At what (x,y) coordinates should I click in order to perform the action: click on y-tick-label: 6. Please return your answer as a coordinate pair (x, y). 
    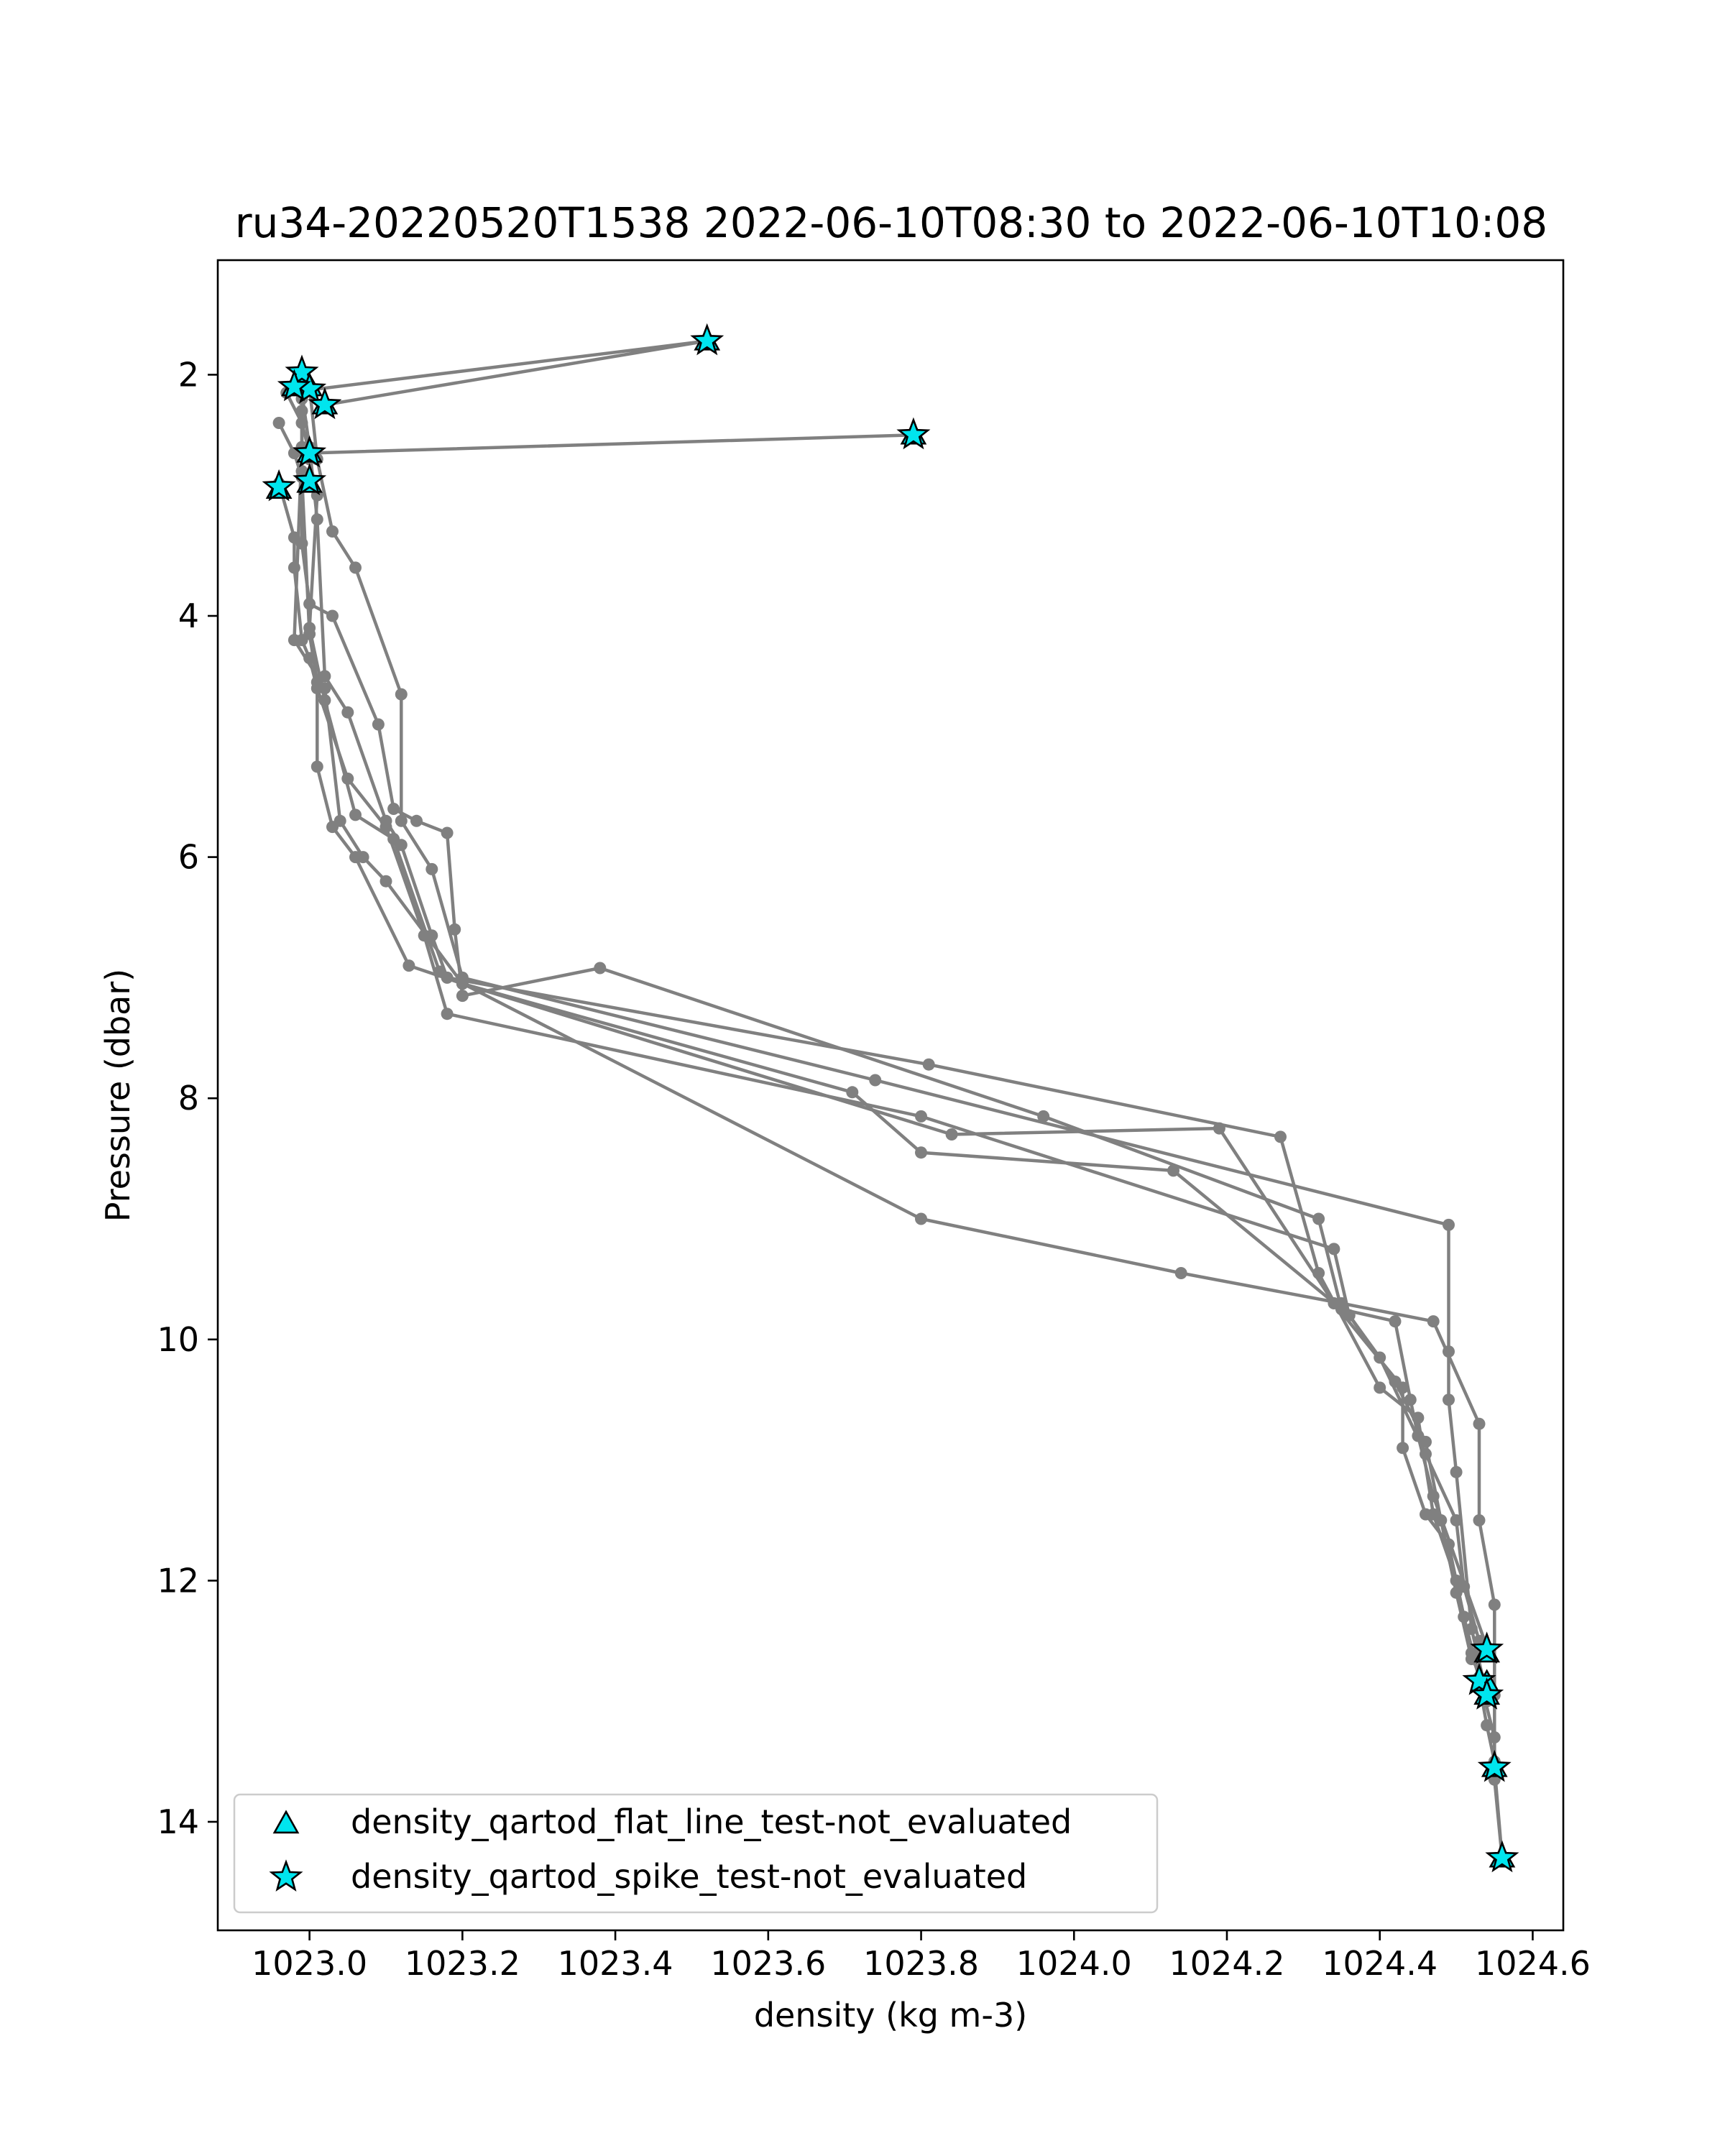
    Looking at the image, I should click on (188, 857).